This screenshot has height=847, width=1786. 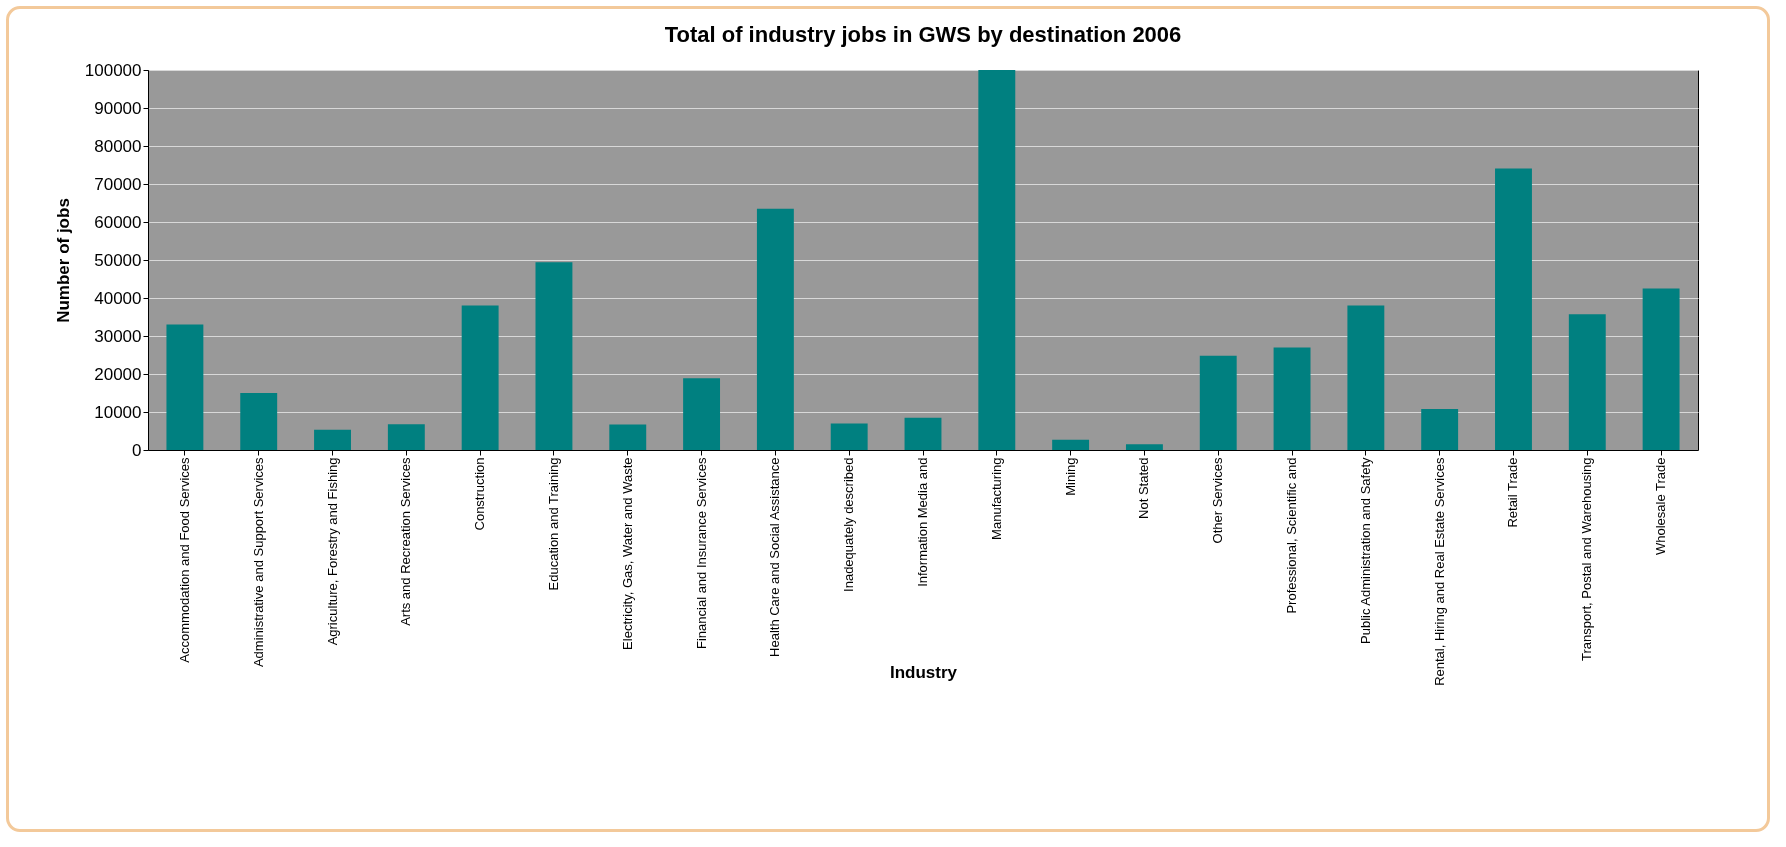 I want to click on x-tick-label: Inadequately described, so click(x=849, y=524).